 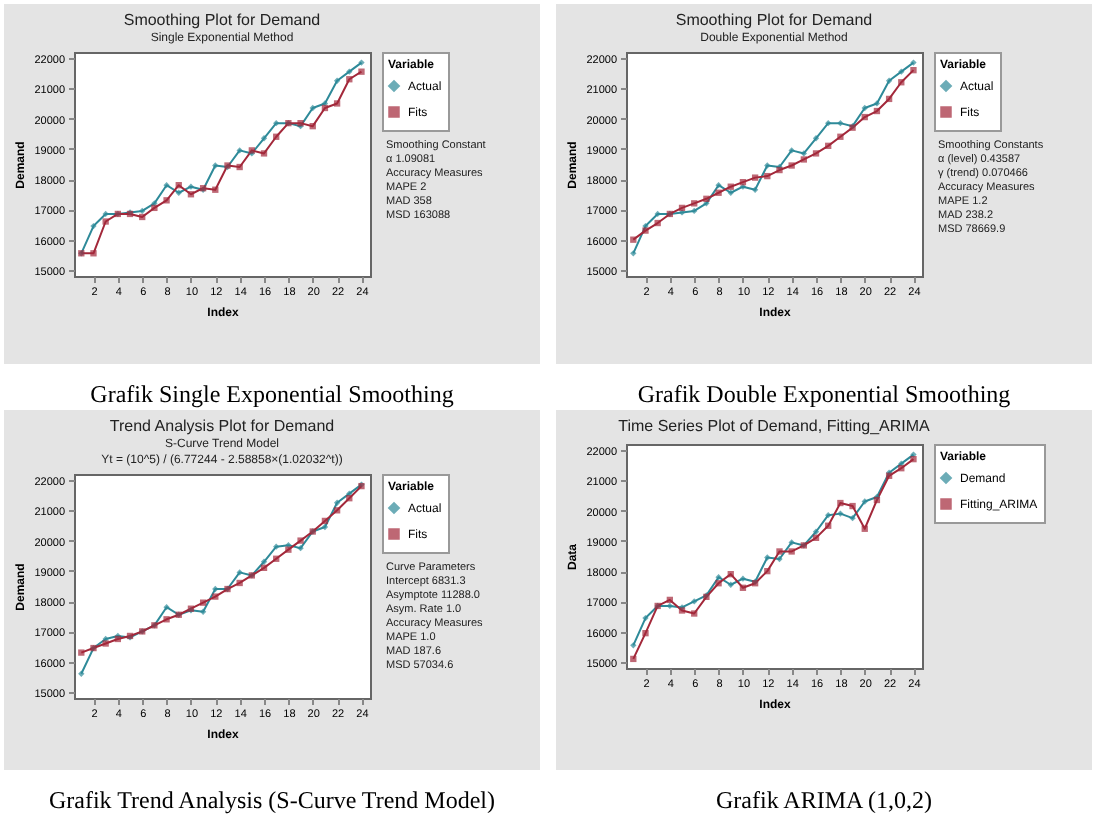 What do you see at coordinates (271, 799) in the screenshot?
I see `text: Grafik Trend Analysis (S-Curve Trend Model)` at bounding box center [271, 799].